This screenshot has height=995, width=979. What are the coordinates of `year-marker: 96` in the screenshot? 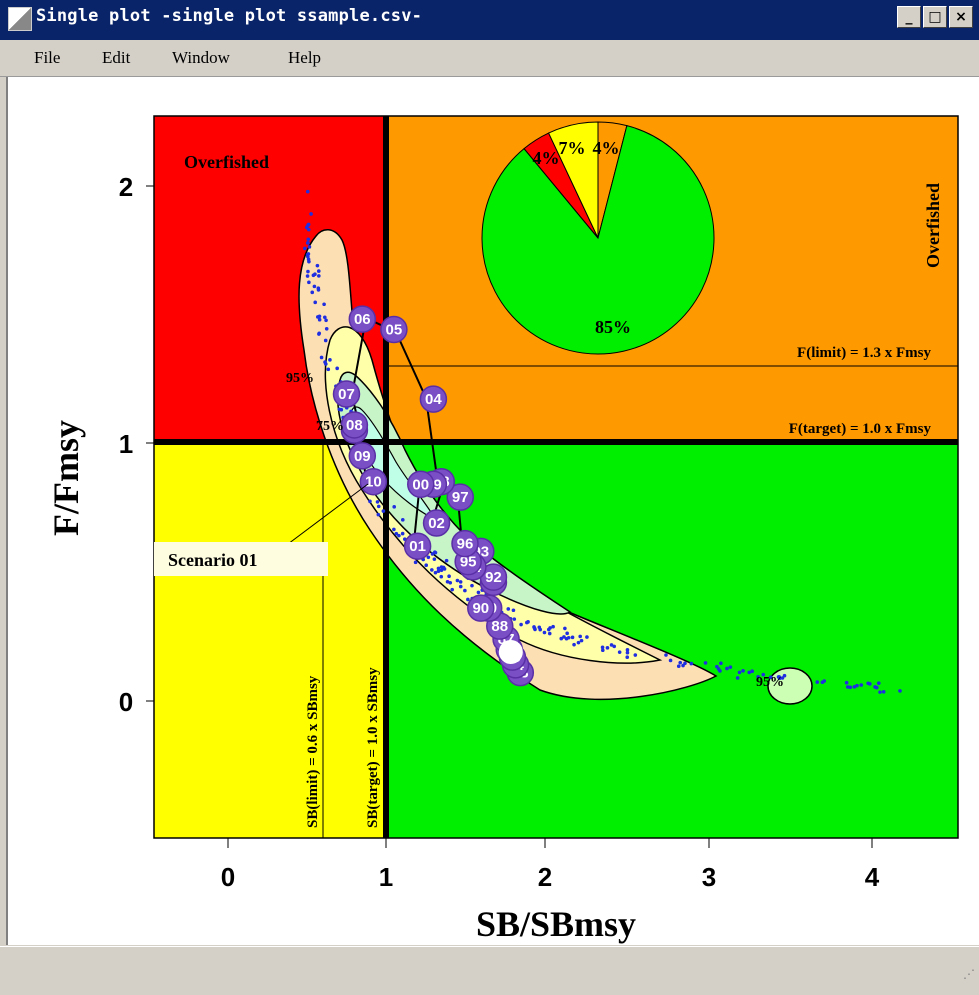 It's located at (465, 543).